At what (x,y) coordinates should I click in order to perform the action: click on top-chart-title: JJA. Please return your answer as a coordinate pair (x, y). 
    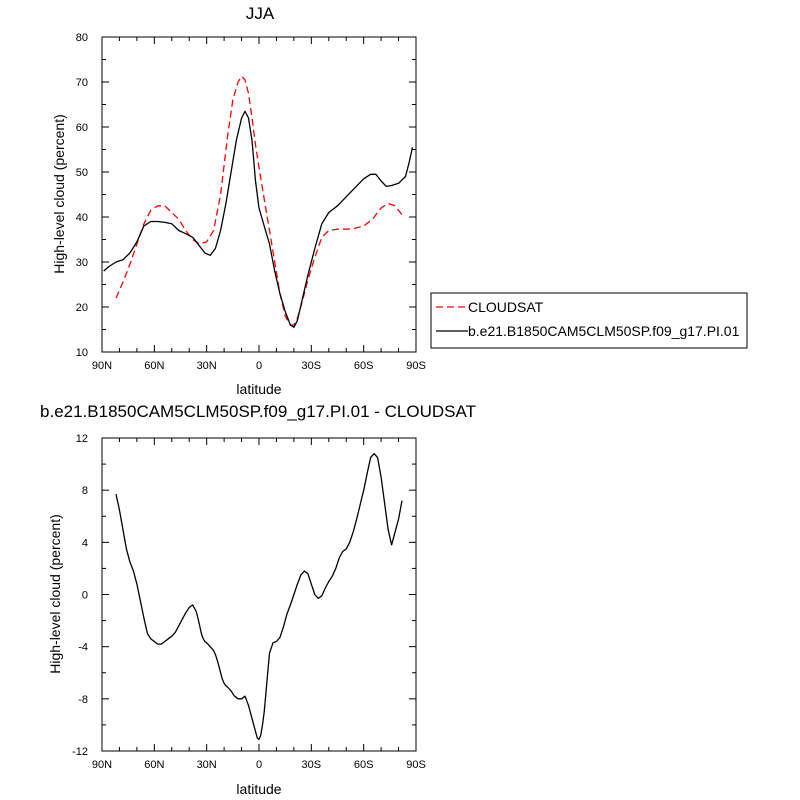
    Looking at the image, I should click on (260, 13).